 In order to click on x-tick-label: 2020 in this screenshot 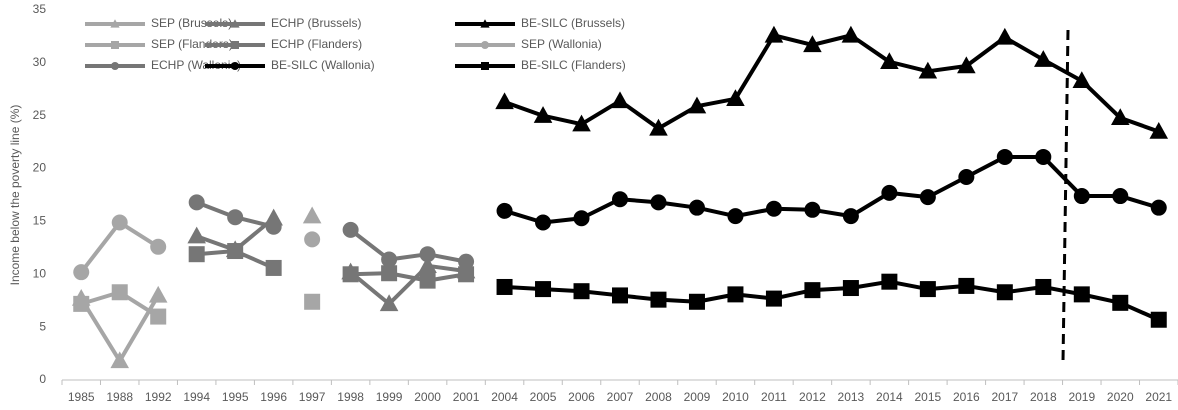, I will do `click(1120, 397)`.